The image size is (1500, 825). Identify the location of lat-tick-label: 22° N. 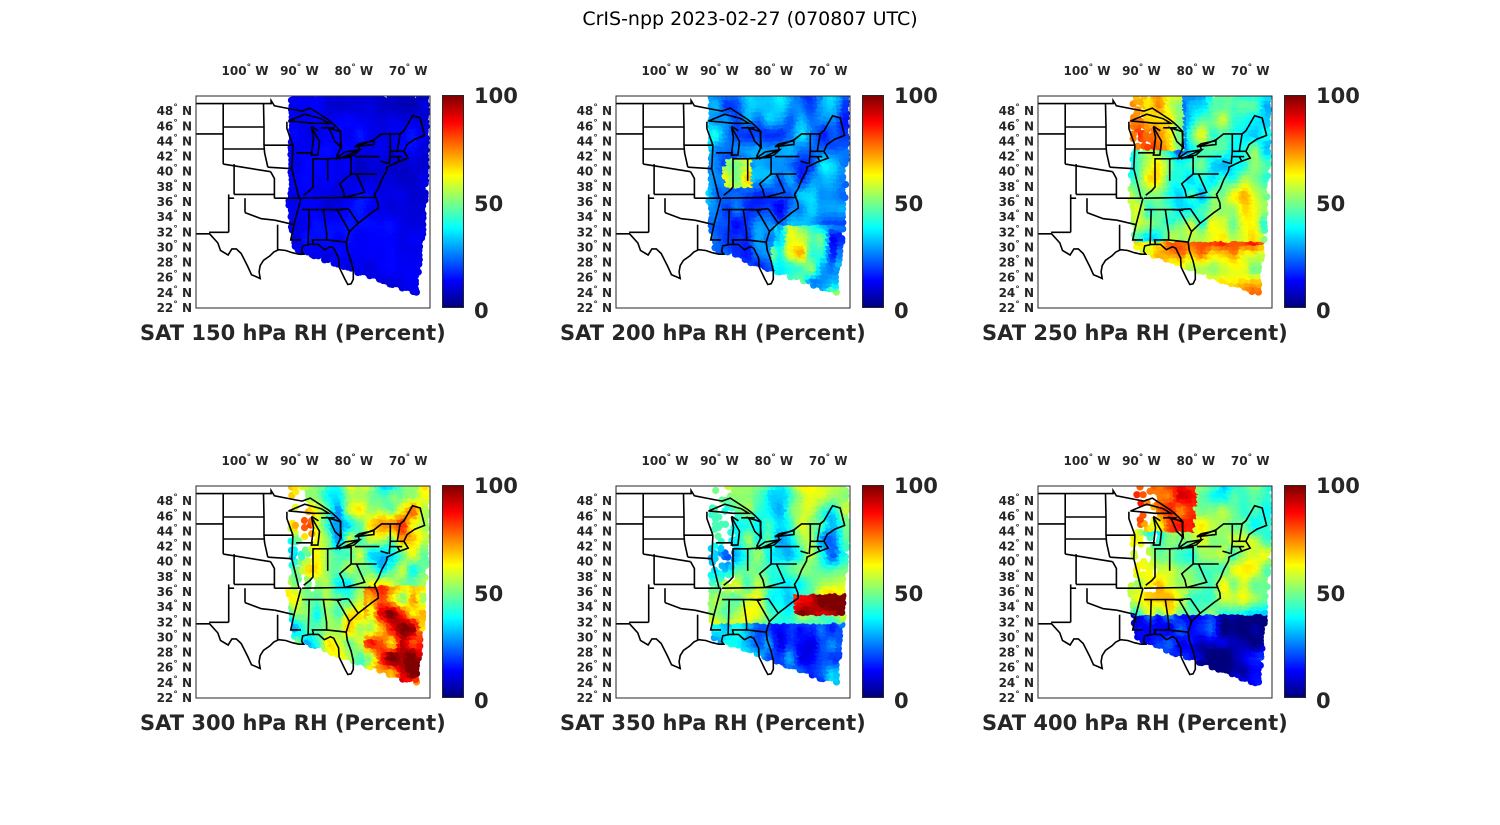
(174, 307).